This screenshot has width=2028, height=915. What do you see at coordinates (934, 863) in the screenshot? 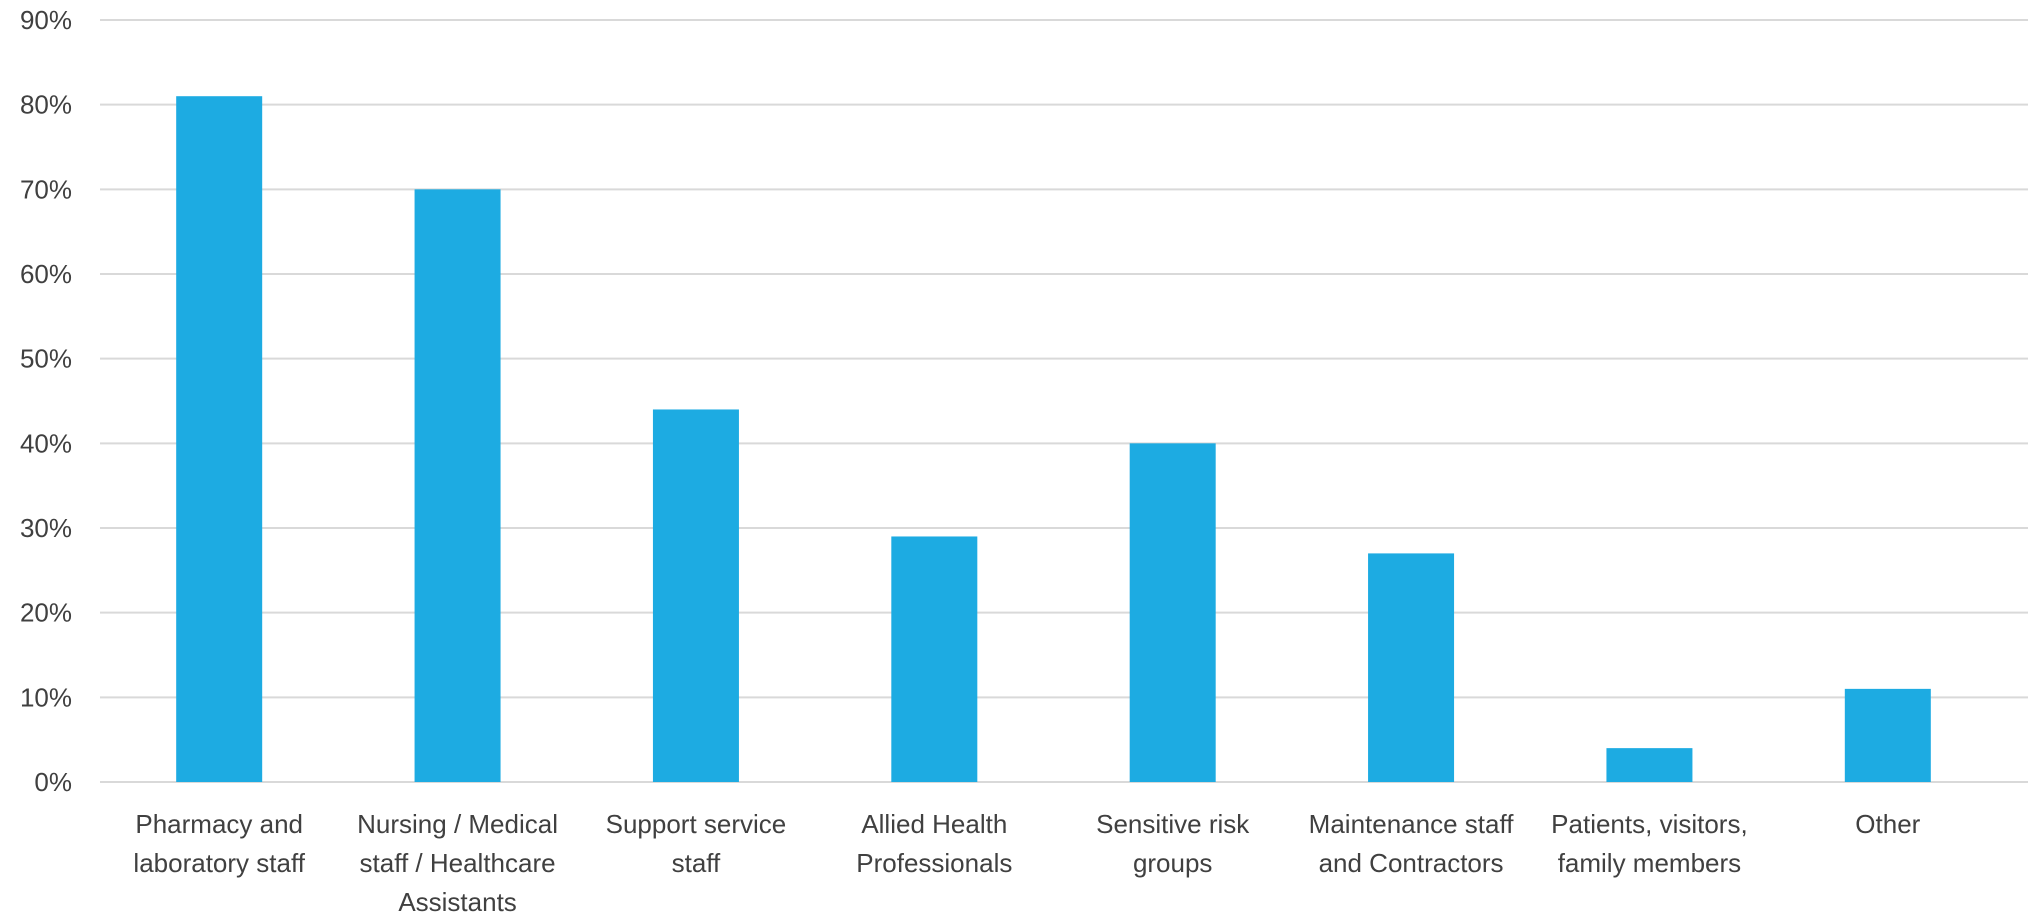
I see `category-label-line: Professionals` at bounding box center [934, 863].